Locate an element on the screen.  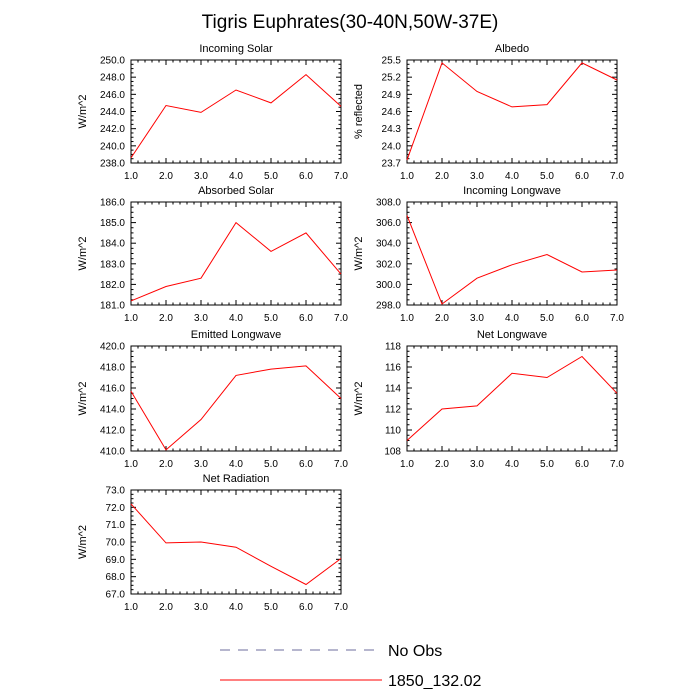
y-tick-label: 300.0 is located at coordinates (388, 285).